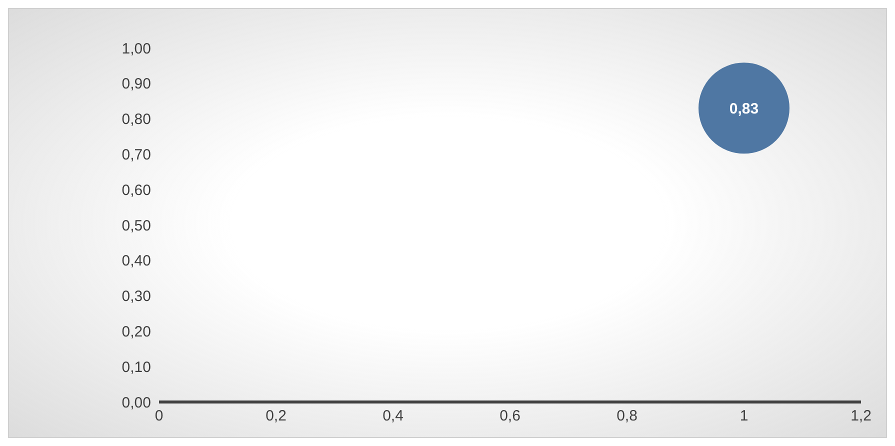  I want to click on y-tick-label: 0,40, so click(136, 261).